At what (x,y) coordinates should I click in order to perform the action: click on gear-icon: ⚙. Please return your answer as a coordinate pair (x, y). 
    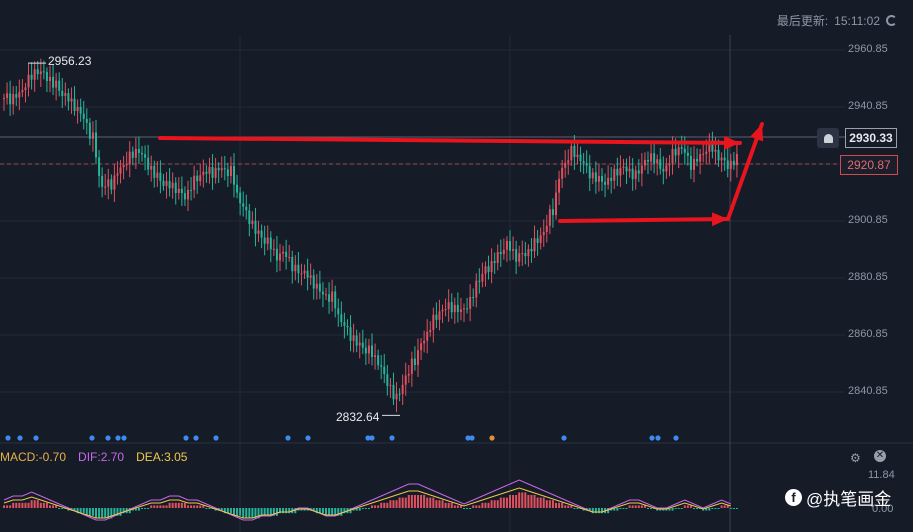
    Looking at the image, I should click on (855, 458).